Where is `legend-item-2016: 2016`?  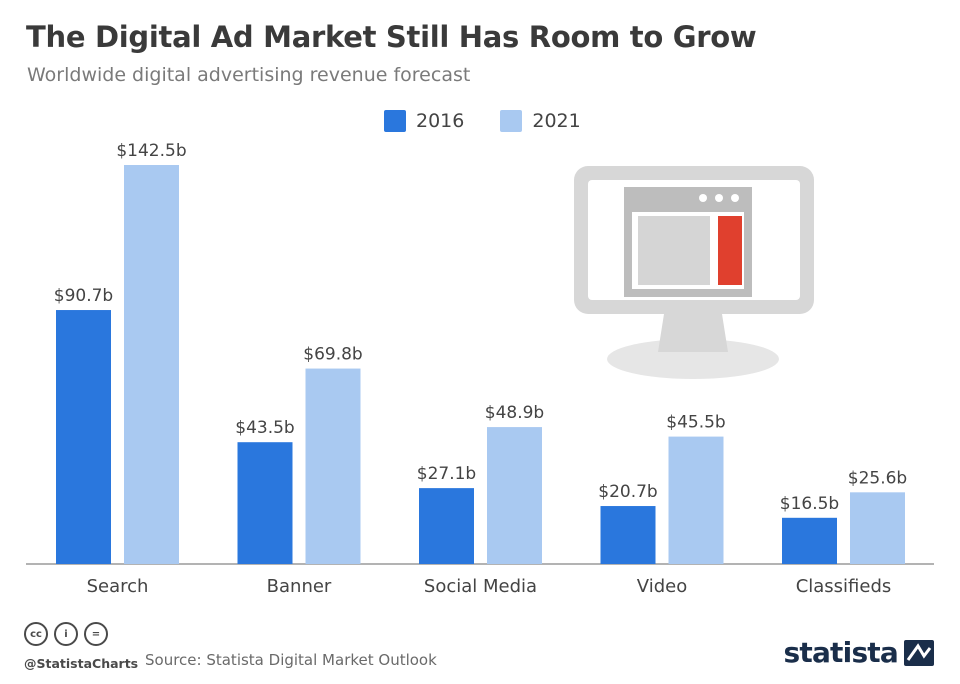
legend-item-2016: 2016 is located at coordinates (424, 121).